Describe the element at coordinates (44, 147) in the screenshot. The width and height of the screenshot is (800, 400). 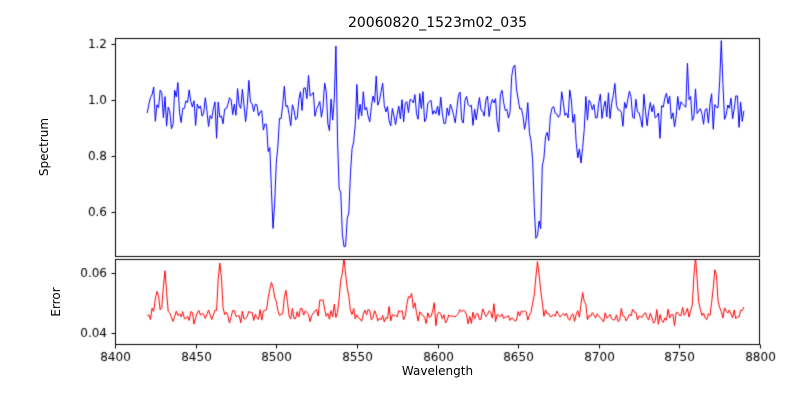
I see `y-axis-label-spectrum: Spectrum` at that location.